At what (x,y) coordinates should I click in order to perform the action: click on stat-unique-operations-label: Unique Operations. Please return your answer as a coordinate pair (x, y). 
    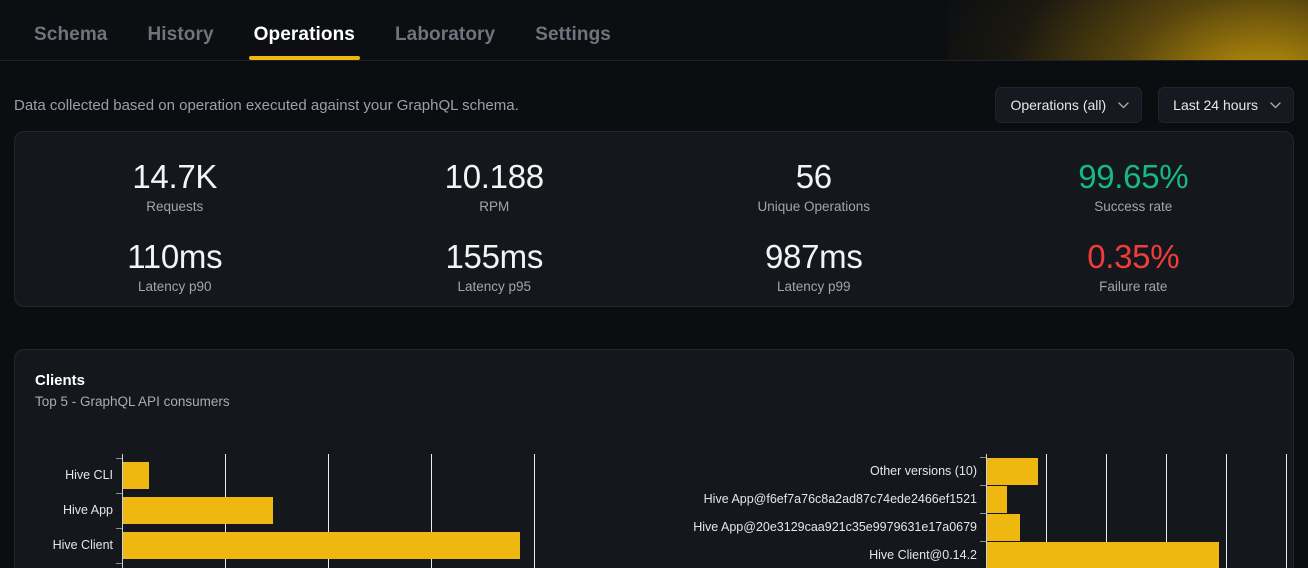
    Looking at the image, I should click on (814, 206).